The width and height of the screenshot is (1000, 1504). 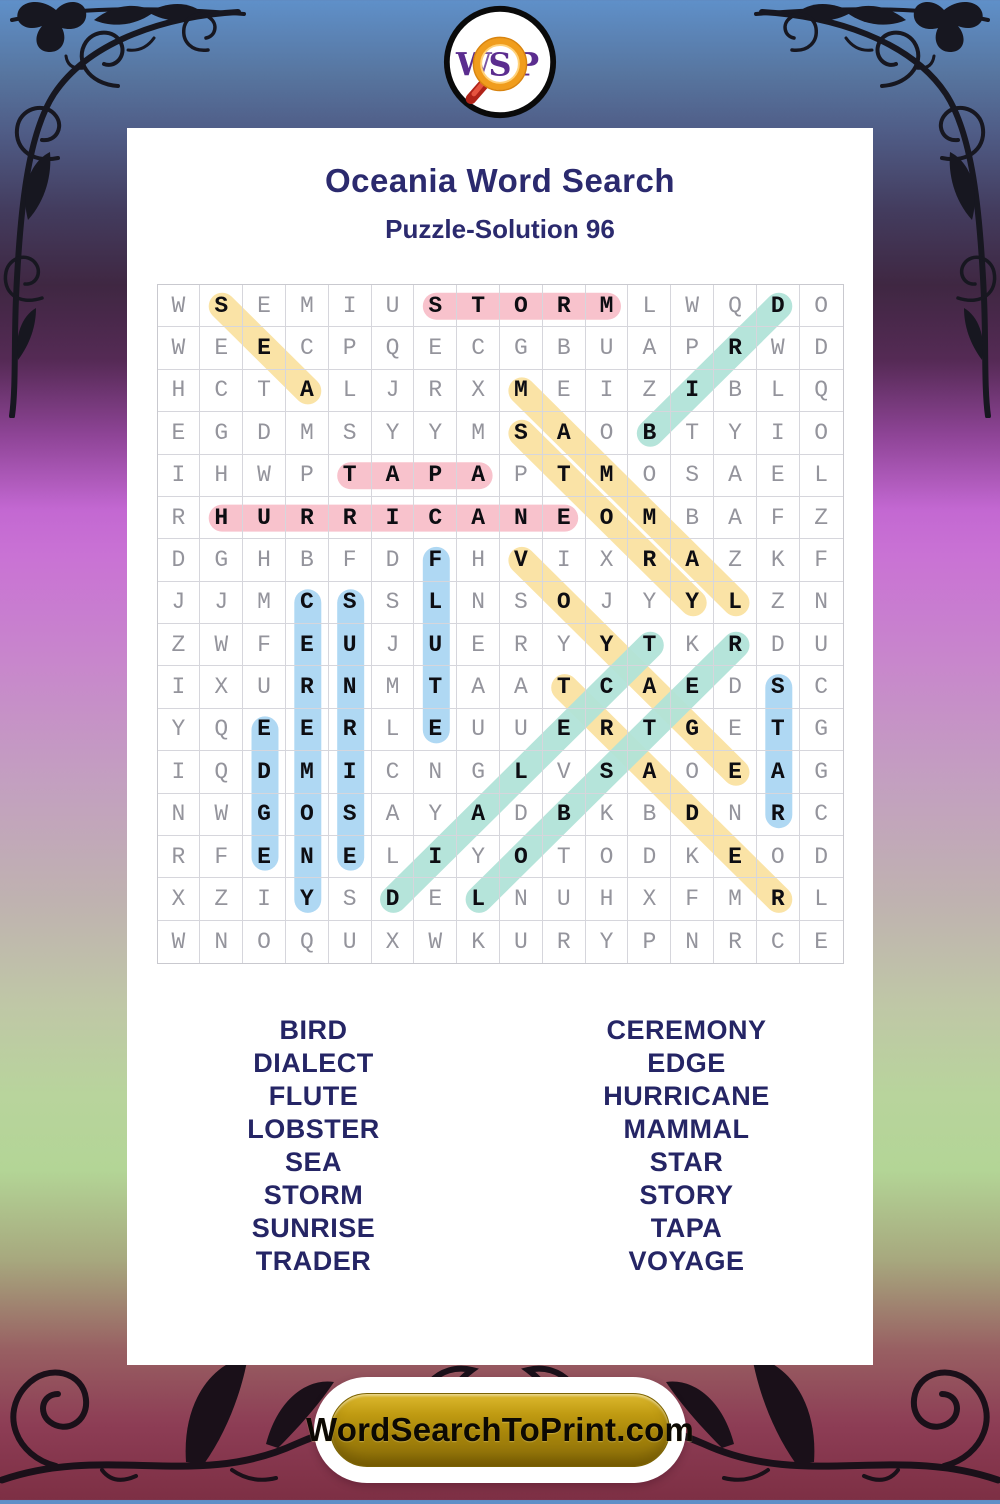 What do you see at coordinates (686, 1063) in the screenshot?
I see `word-list-item: EDGE` at bounding box center [686, 1063].